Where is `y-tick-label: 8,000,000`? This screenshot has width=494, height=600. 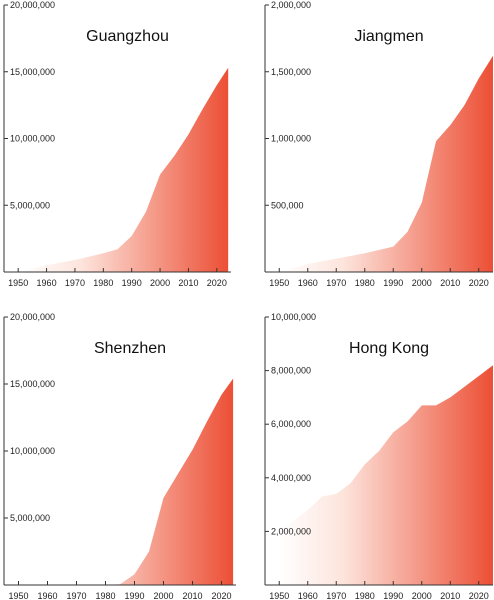
y-tick-label: 8,000,000 is located at coordinates (291, 371).